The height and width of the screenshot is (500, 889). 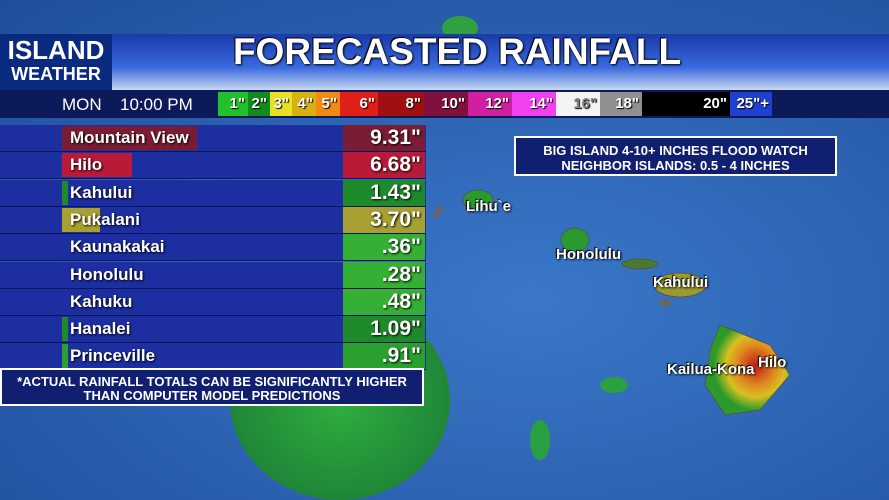 What do you see at coordinates (212, 395) in the screenshot?
I see `footnote-line: THAN COMPUTER MODEL PREDICTIONS` at bounding box center [212, 395].